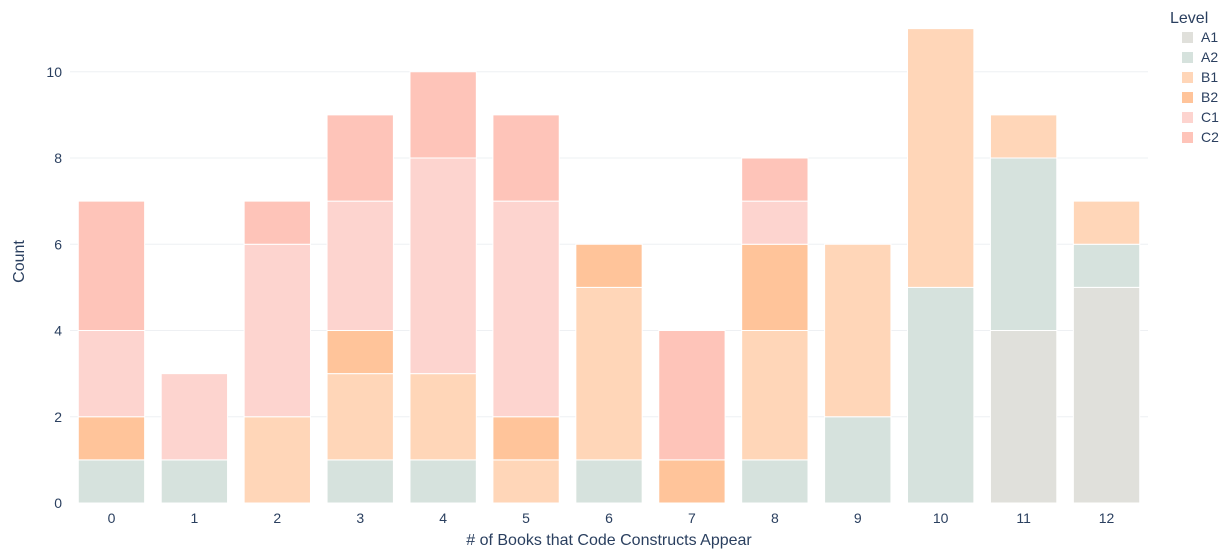 The height and width of the screenshot is (557, 1231). I want to click on x-tick-label: 2, so click(277, 518).